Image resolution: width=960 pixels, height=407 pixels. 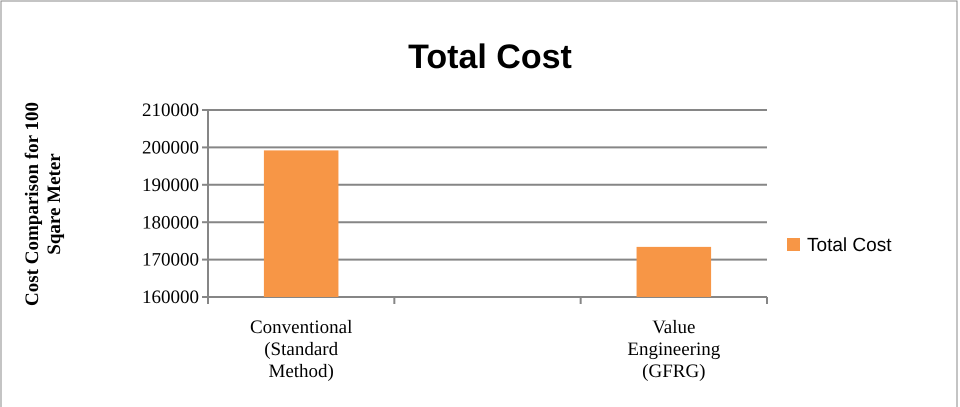 What do you see at coordinates (43, 204) in the screenshot?
I see `y-axis-title: Cost Comparison for 100 Sqare Meter` at bounding box center [43, 204].